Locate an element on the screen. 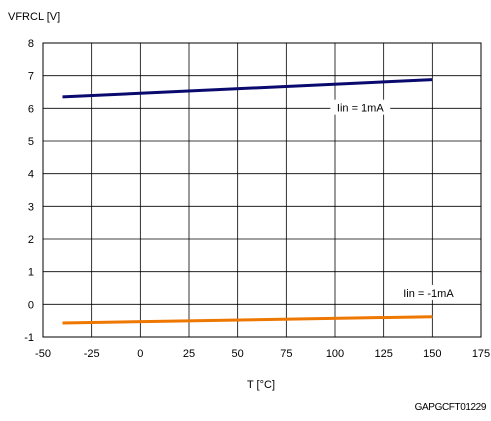  x-tick-label: 175 is located at coordinates (481, 354).